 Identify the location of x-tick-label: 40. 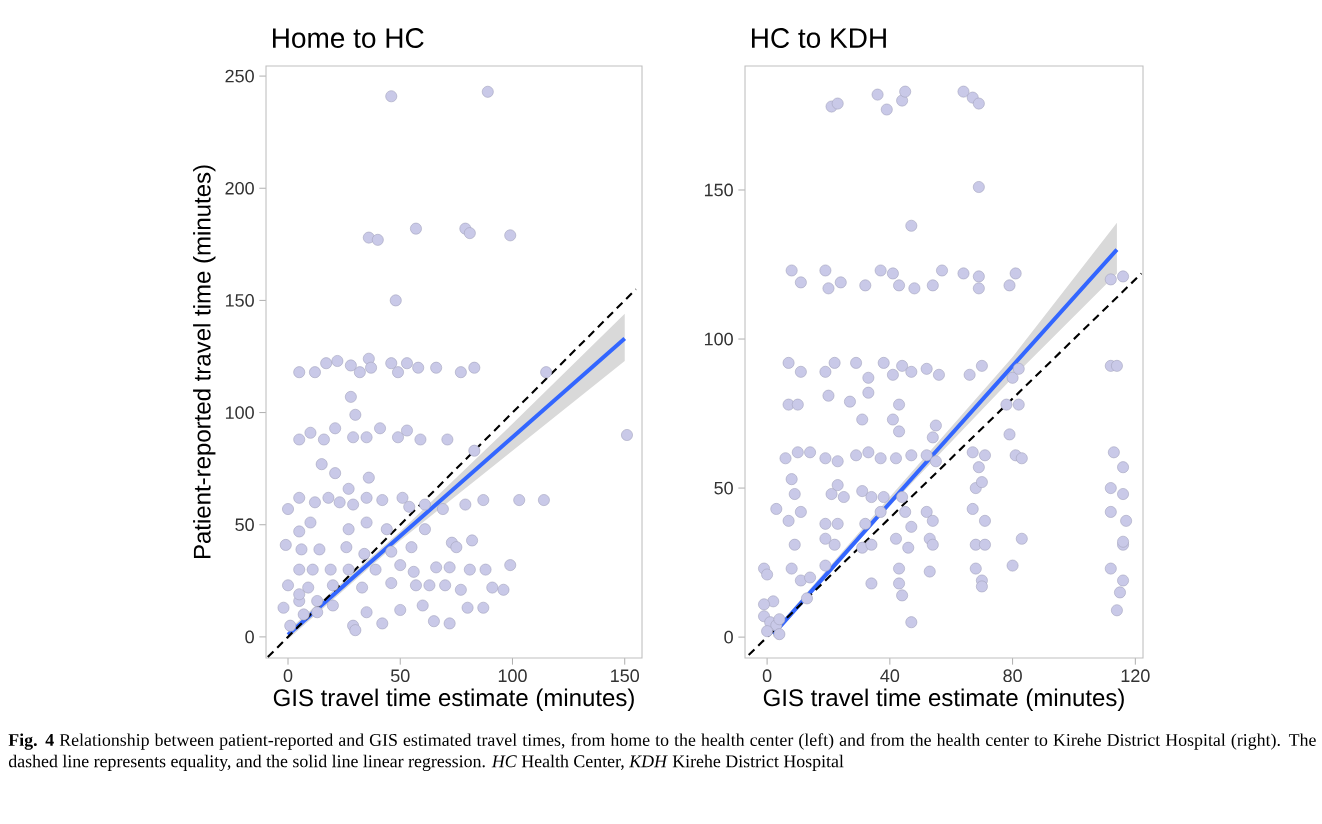
(890, 676).